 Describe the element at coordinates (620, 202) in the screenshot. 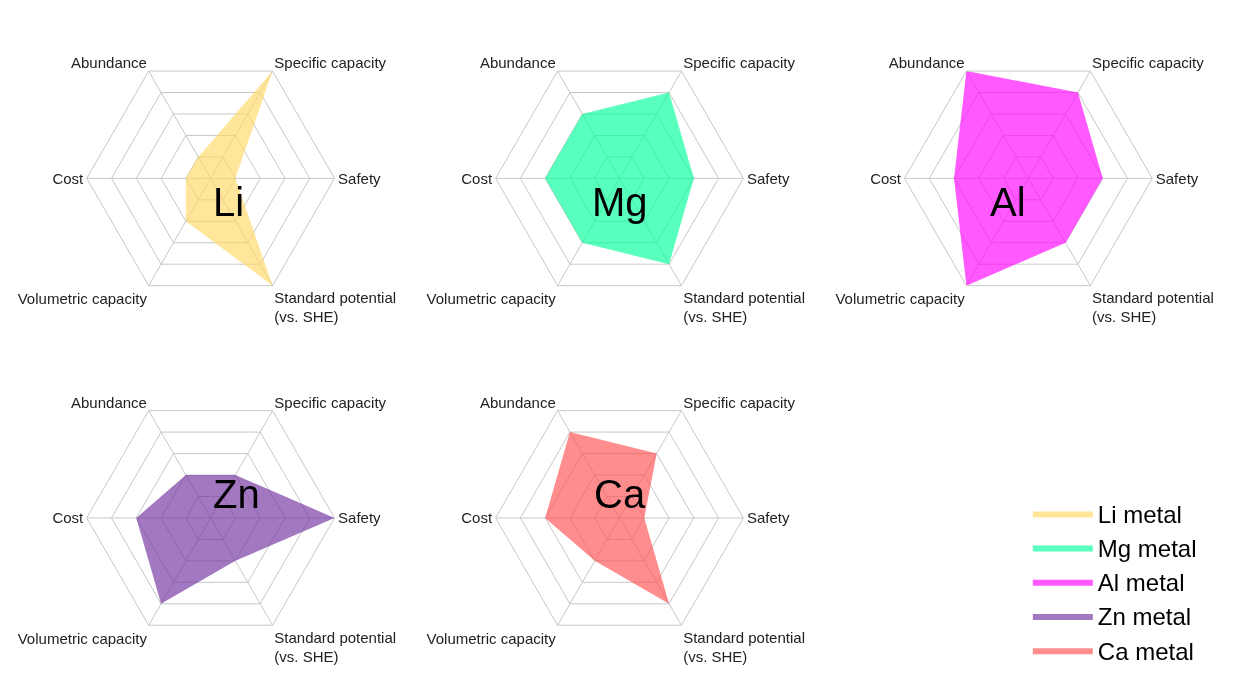

I see `text: Mg` at that location.